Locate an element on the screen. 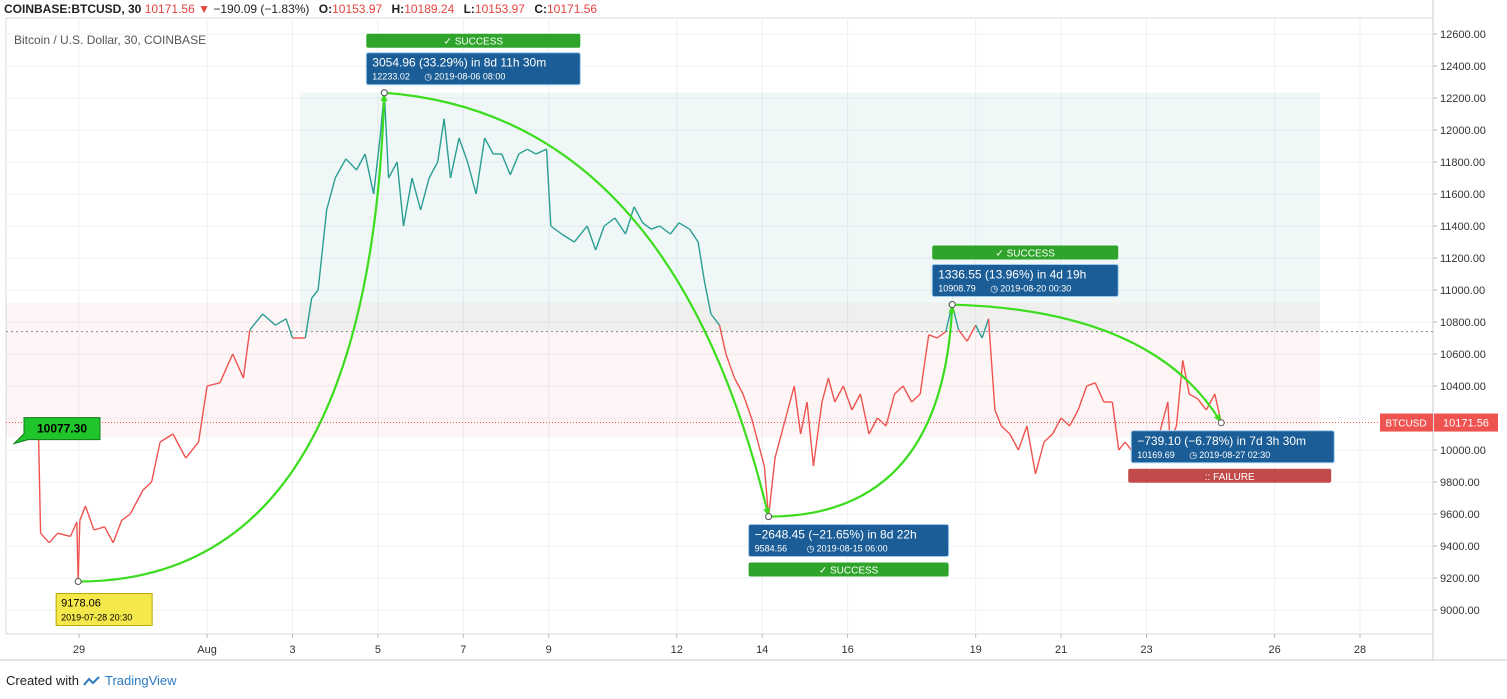  measure-price-text: 9584.56 is located at coordinates (771, 549).